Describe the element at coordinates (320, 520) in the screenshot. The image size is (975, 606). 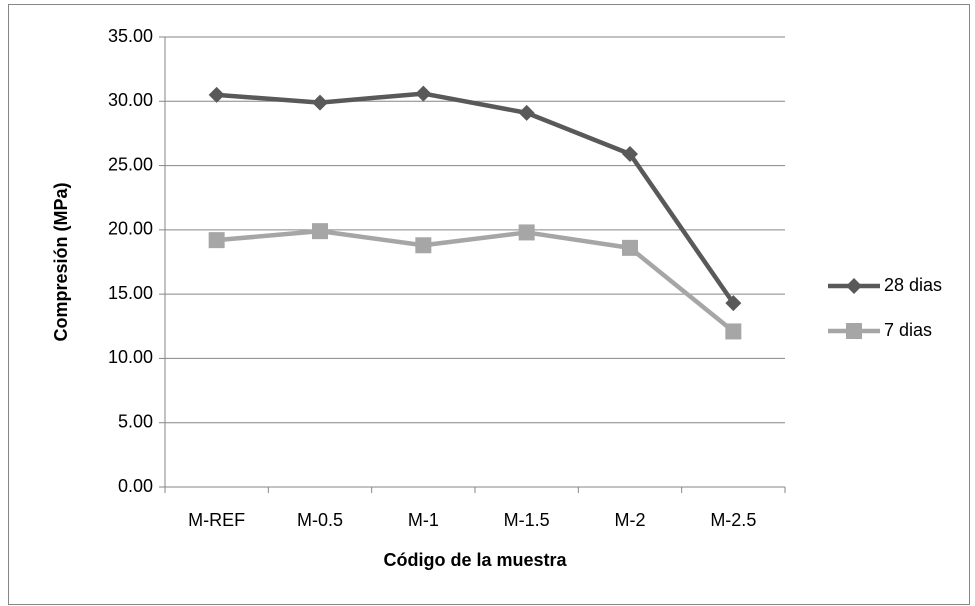
I see `x-tick-label: M-0.5` at that location.